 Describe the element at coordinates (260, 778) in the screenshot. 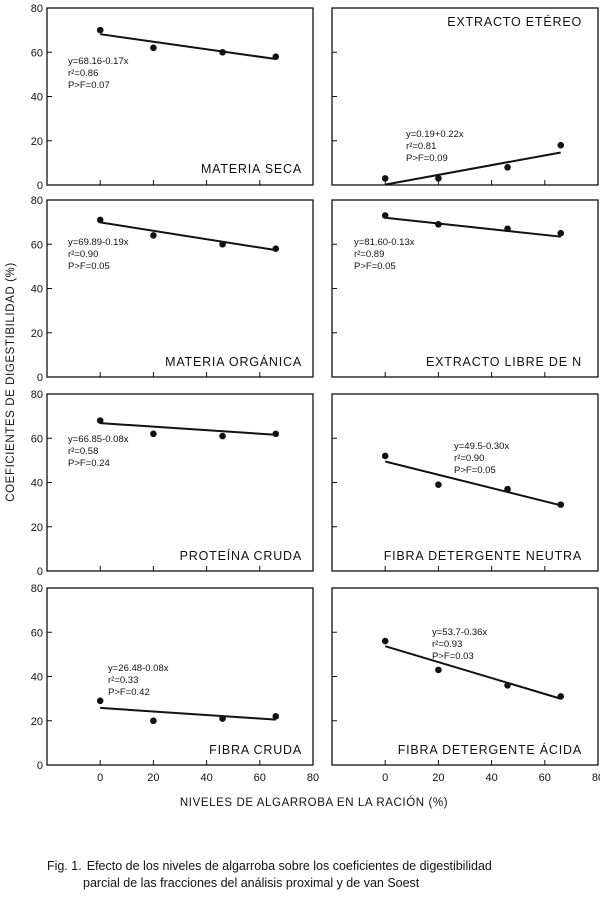

I see `x-tick-label: 60` at that location.